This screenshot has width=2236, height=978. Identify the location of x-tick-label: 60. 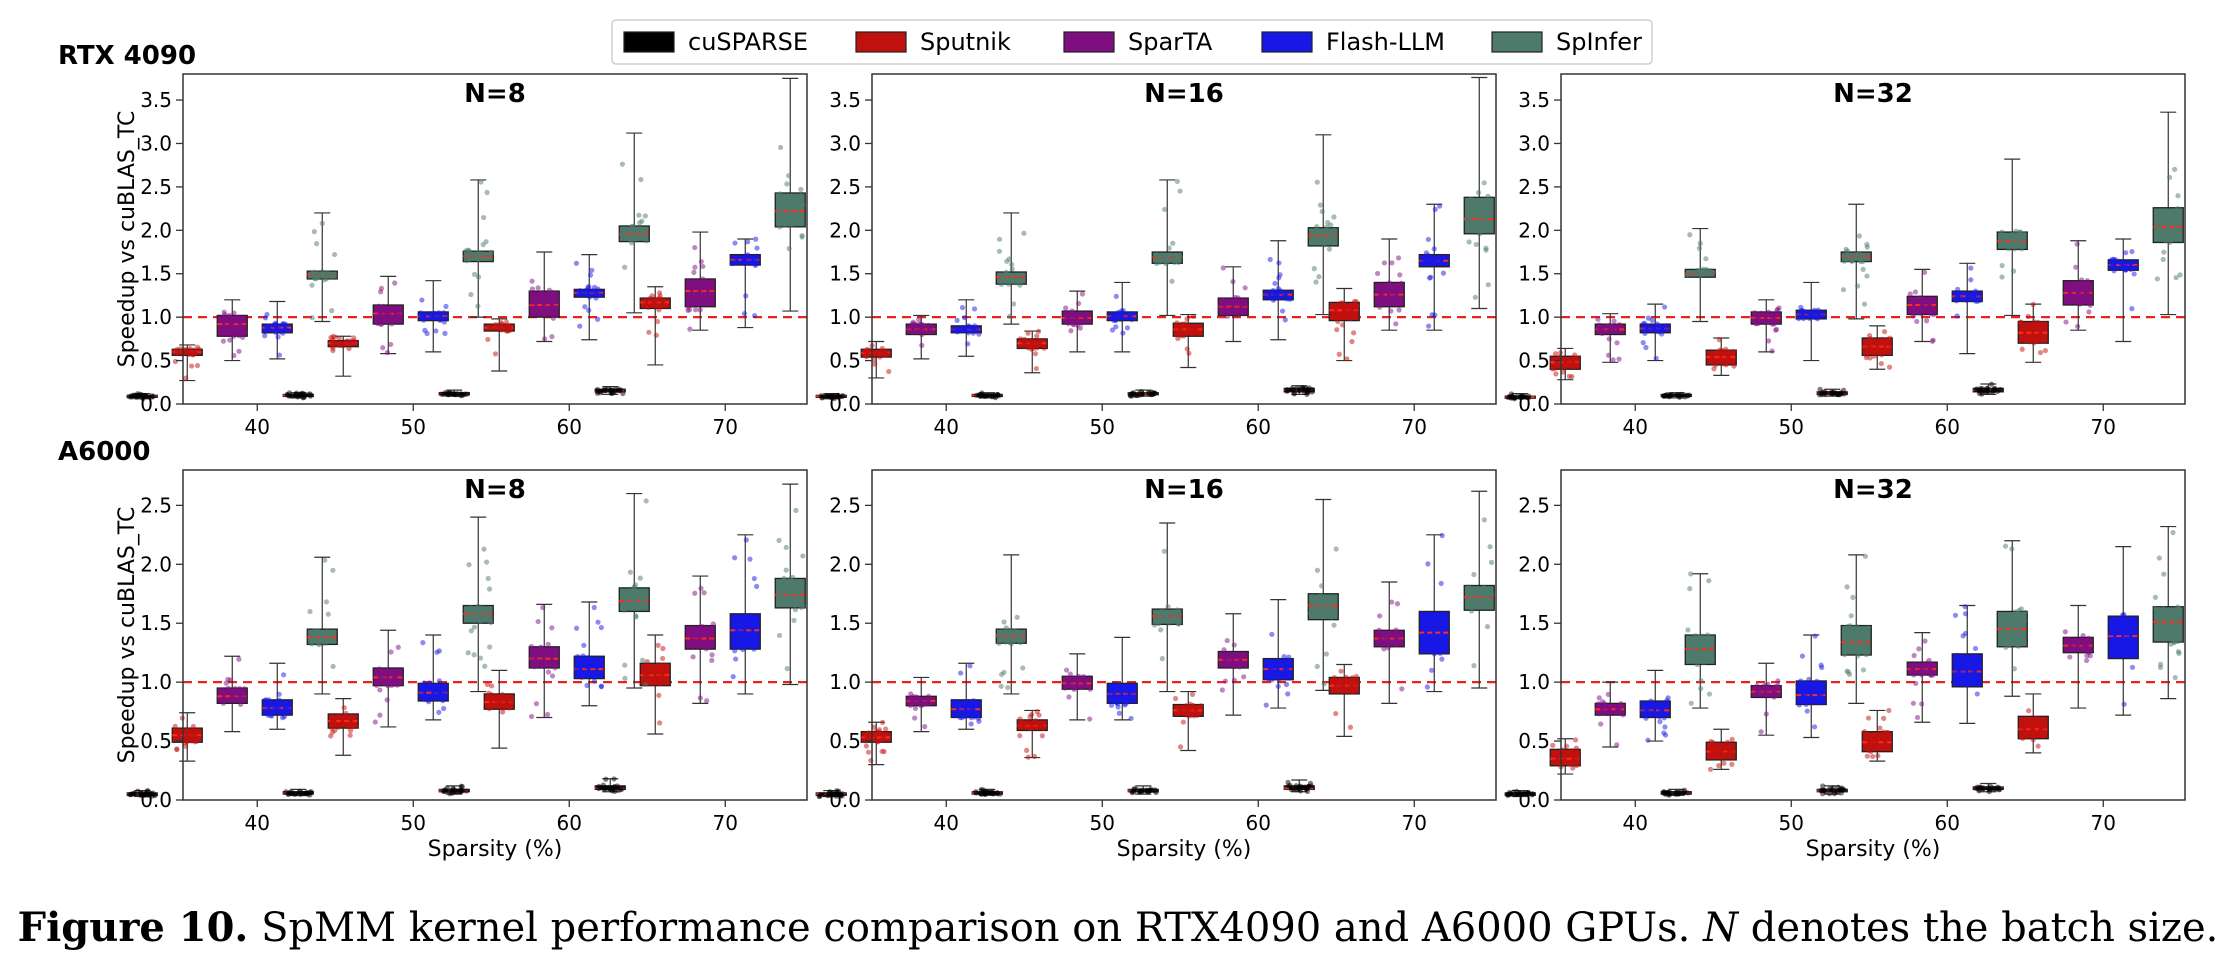
(569, 823).